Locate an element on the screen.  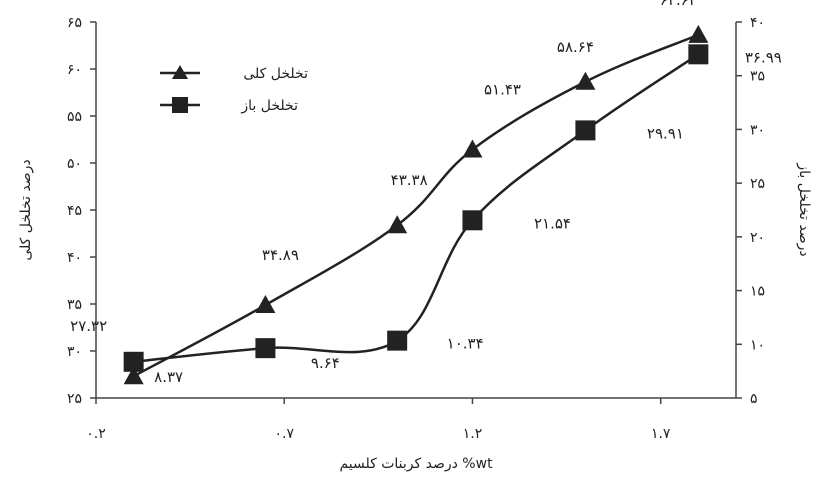
y-left-tick-label: ۳۰ is located at coordinates (74, 352).